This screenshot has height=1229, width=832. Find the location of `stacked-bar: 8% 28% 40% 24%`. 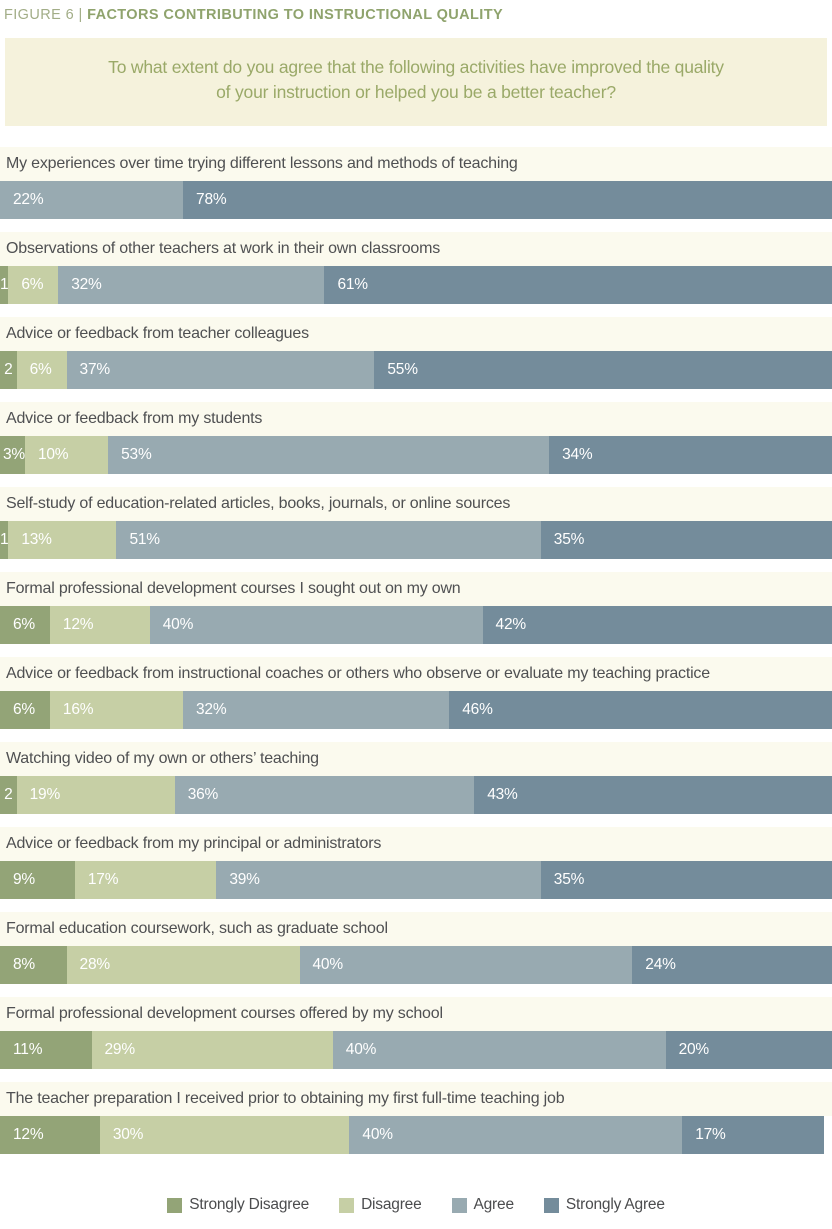

stacked-bar: 8% 28% 40% 24% is located at coordinates (416, 965).